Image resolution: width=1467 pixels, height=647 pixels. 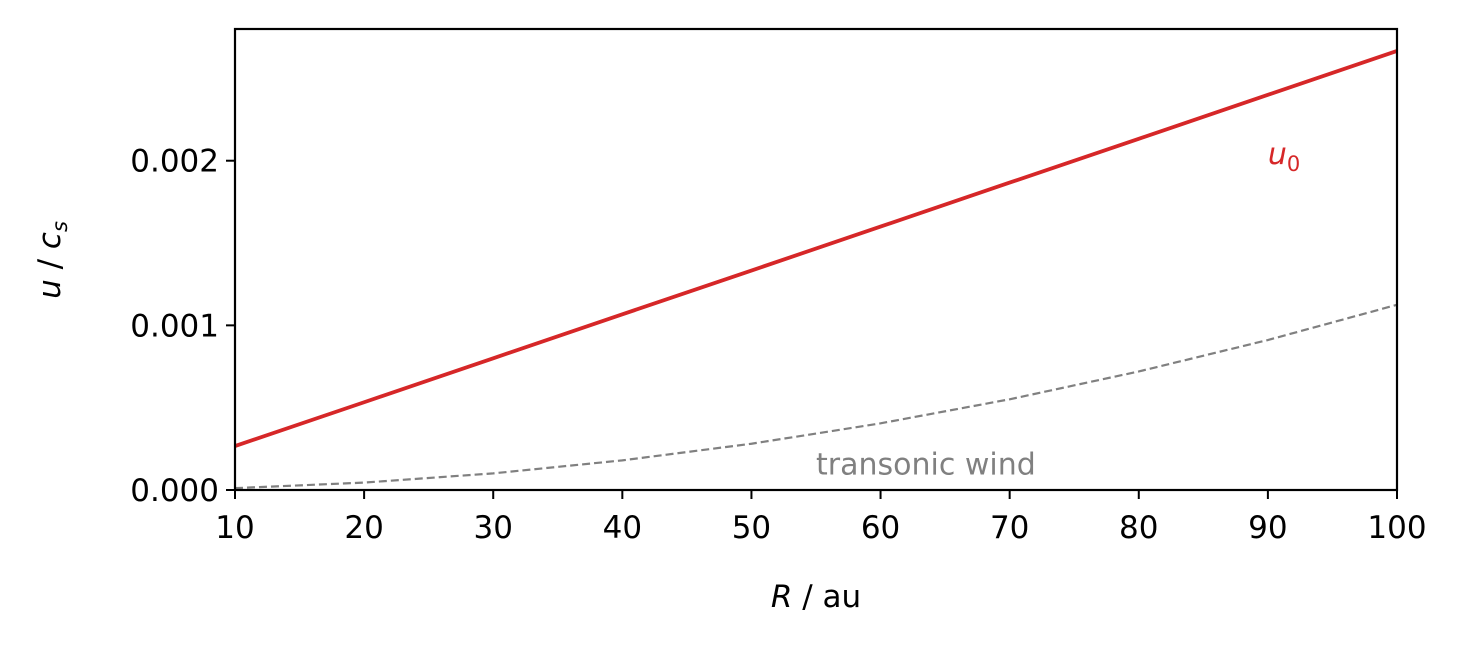 I want to click on annotation-1: u0, so click(x=1284, y=156).